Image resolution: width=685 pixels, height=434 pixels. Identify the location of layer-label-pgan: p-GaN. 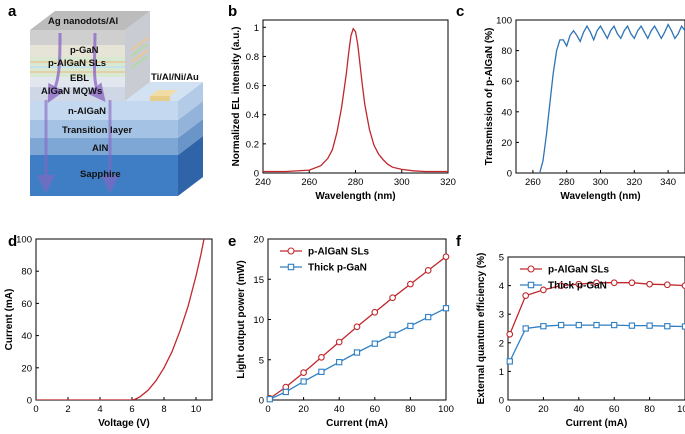
(84, 50).